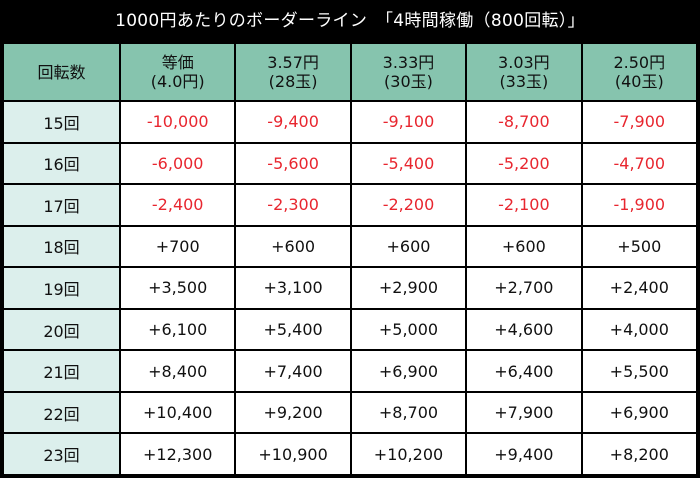 This screenshot has width=700, height=478. I want to click on header-col-40-ball: 2.50円 (40玉), so click(639, 72).